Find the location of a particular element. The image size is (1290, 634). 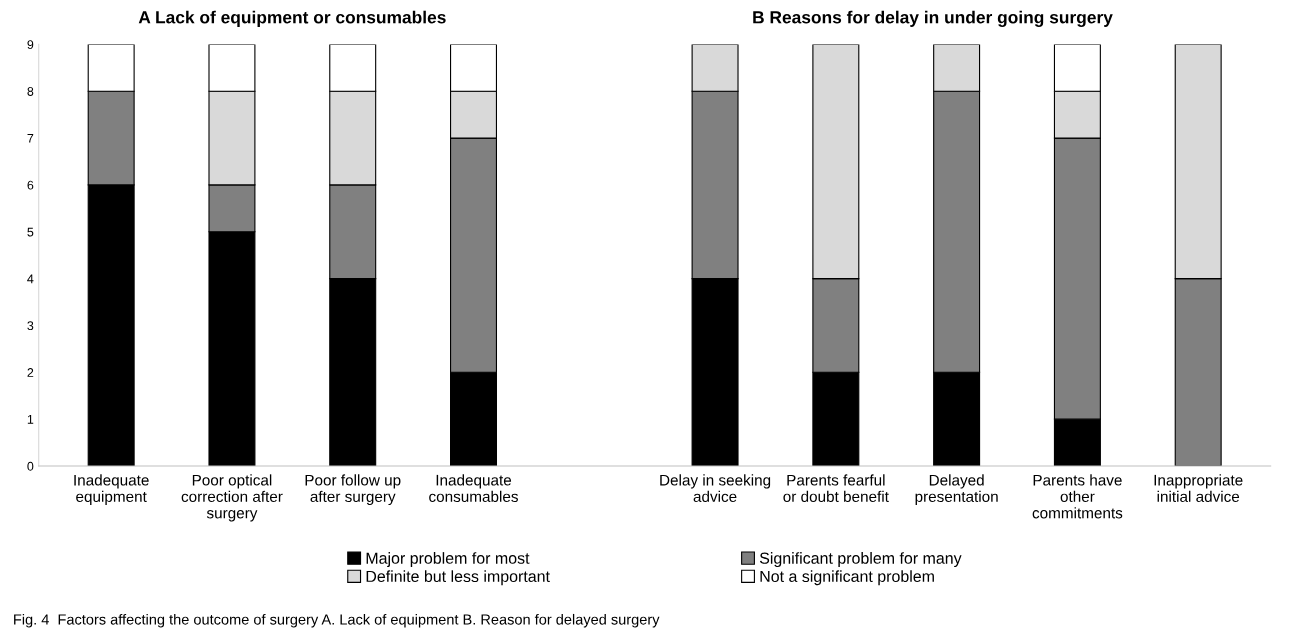

text: B Reasons for delay in under going surgery is located at coordinates (933, 18).